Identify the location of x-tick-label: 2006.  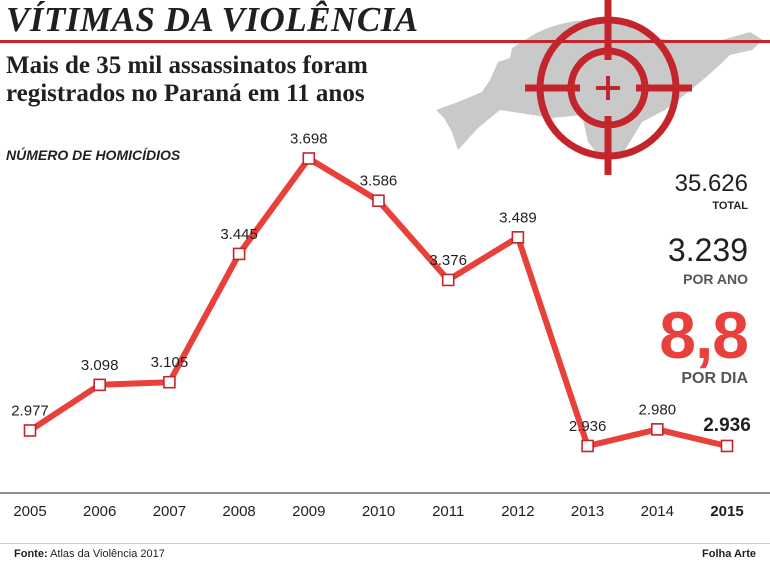
(99, 511).